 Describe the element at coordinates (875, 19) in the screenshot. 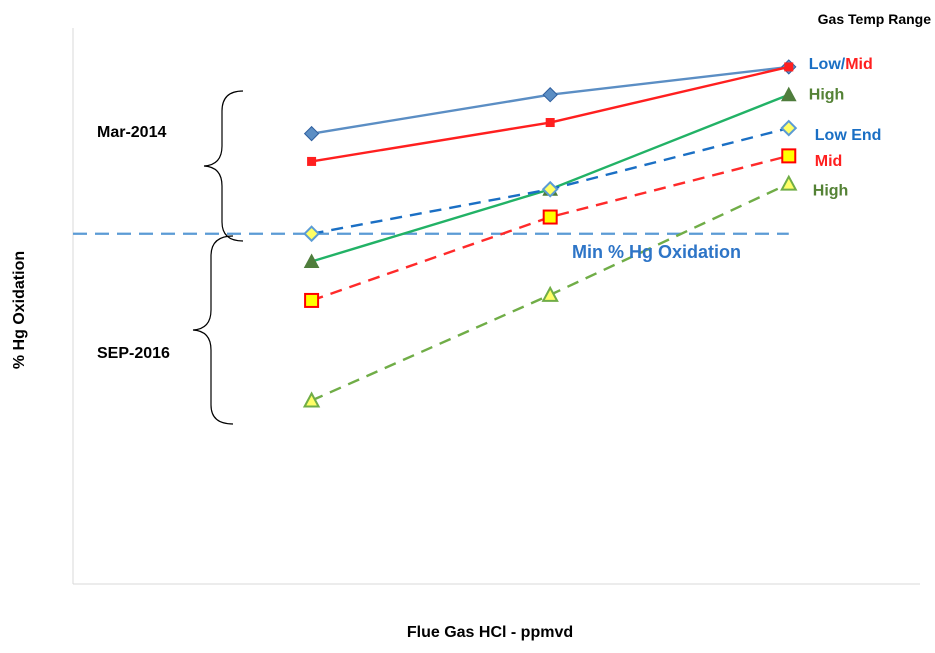

I see `legend-title: Gas Temp Range` at that location.